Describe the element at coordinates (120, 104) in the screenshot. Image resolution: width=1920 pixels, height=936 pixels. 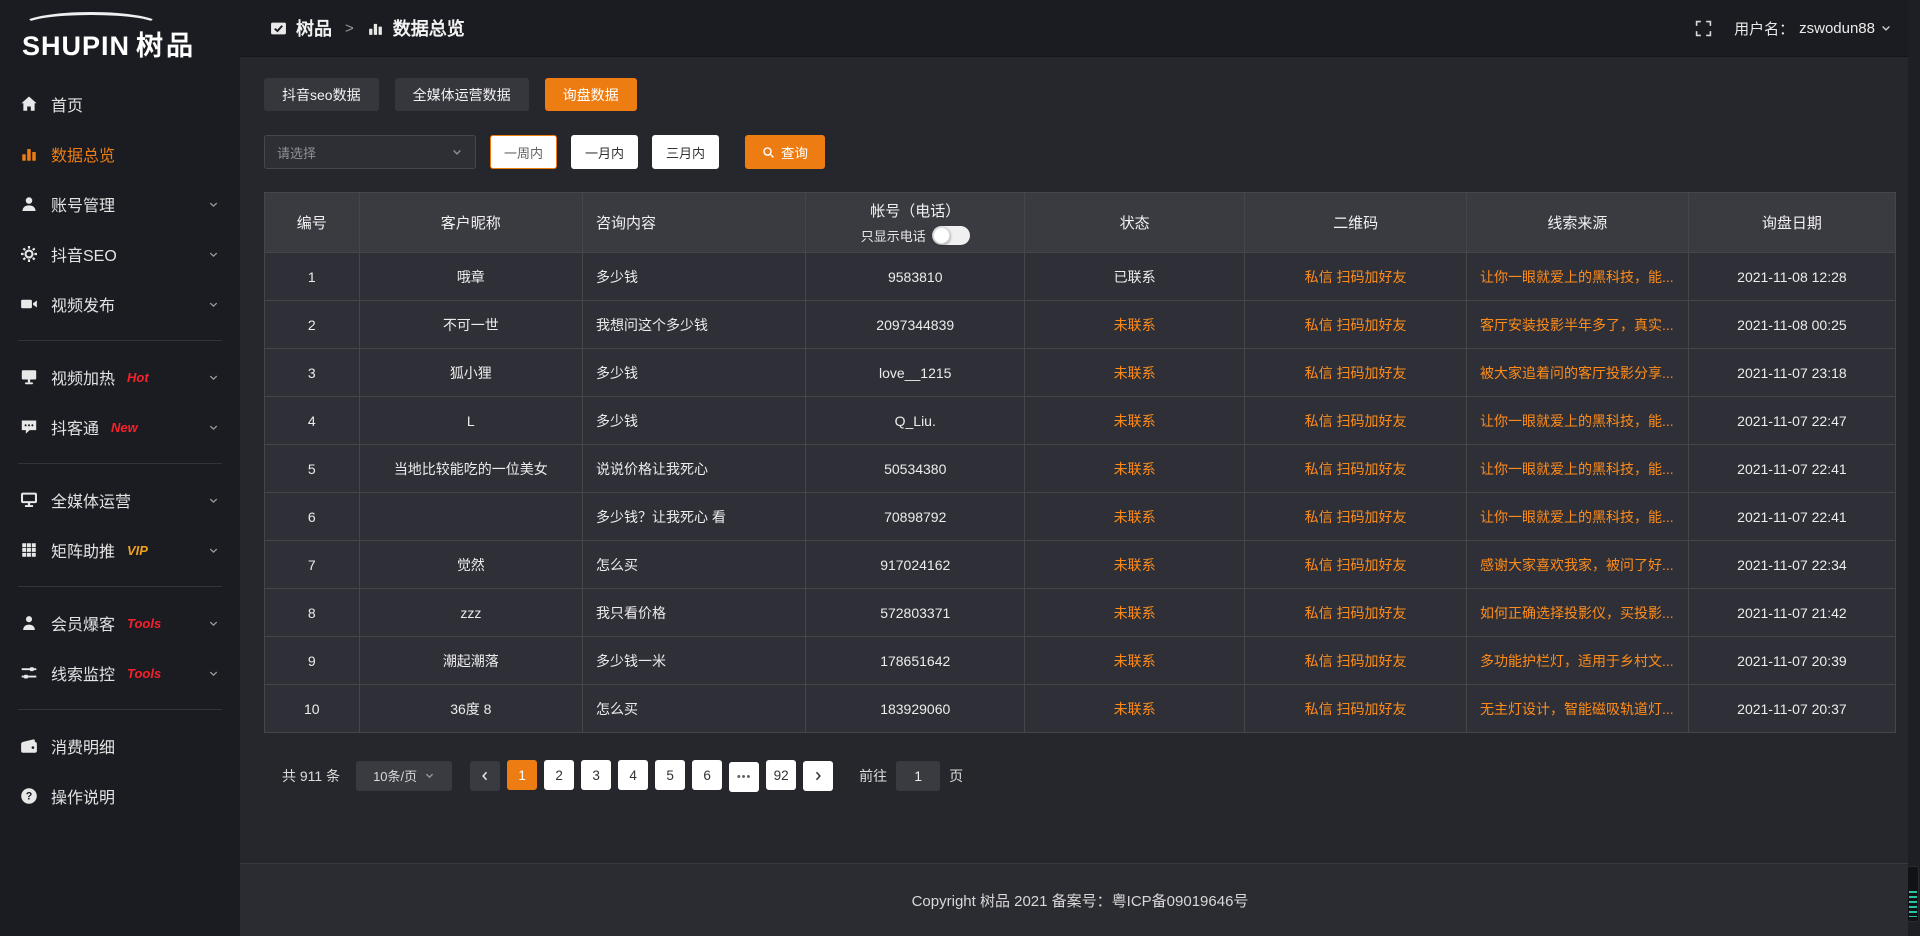
I see `sidebar-item: 首页` at that location.